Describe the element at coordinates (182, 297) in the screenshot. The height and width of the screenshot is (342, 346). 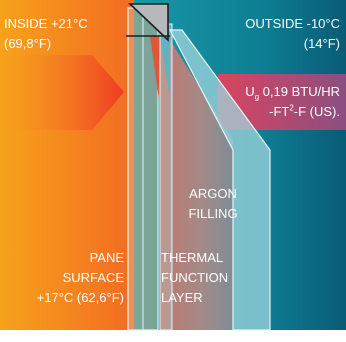
I see `thermal-line3: LAYER` at that location.